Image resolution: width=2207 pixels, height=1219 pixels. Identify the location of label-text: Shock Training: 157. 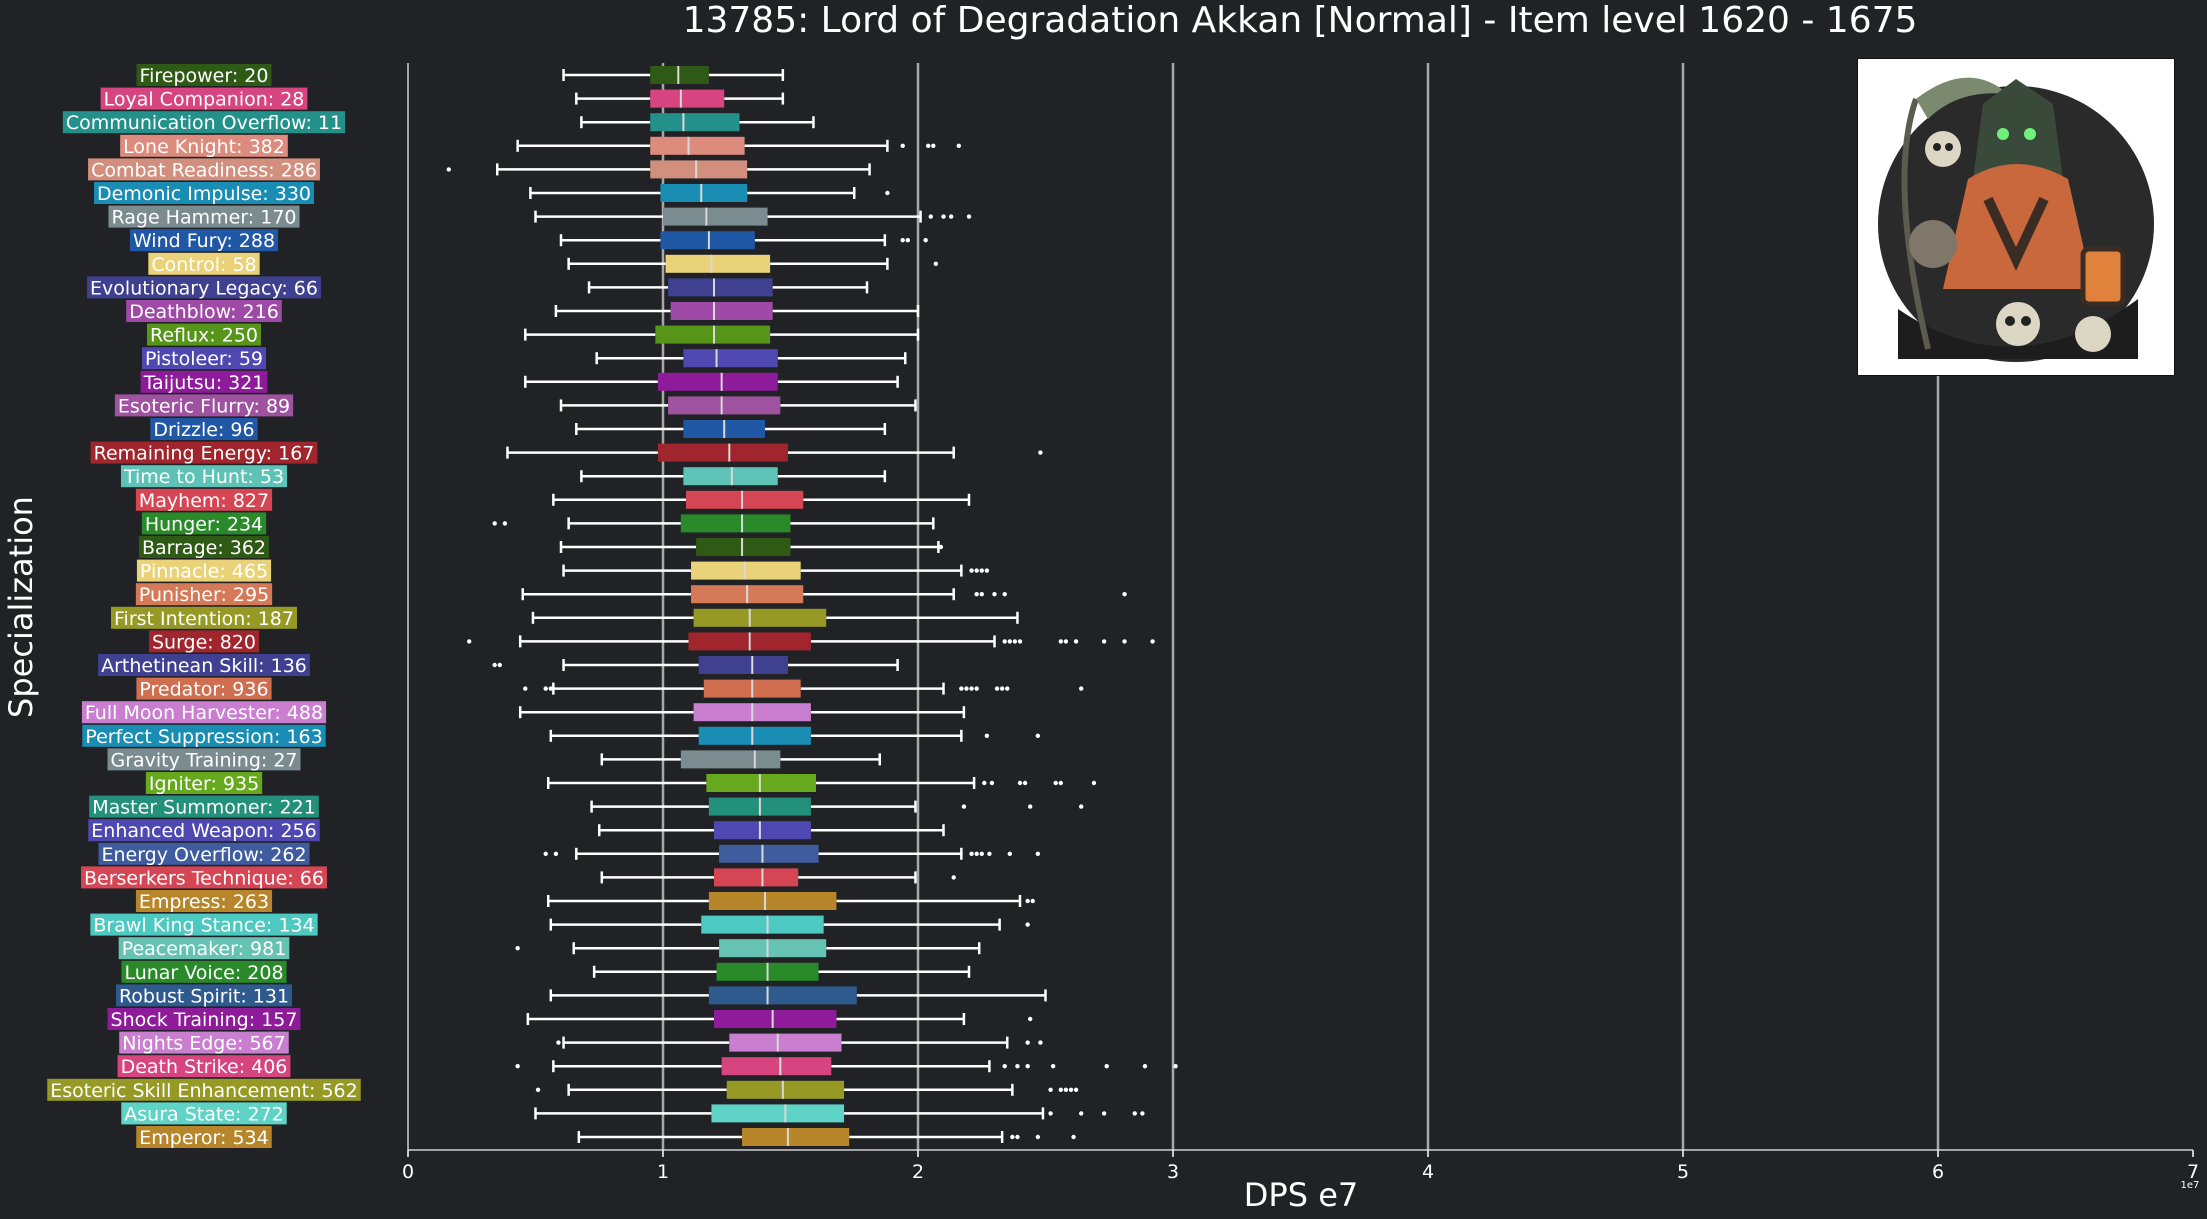
(204, 1020).